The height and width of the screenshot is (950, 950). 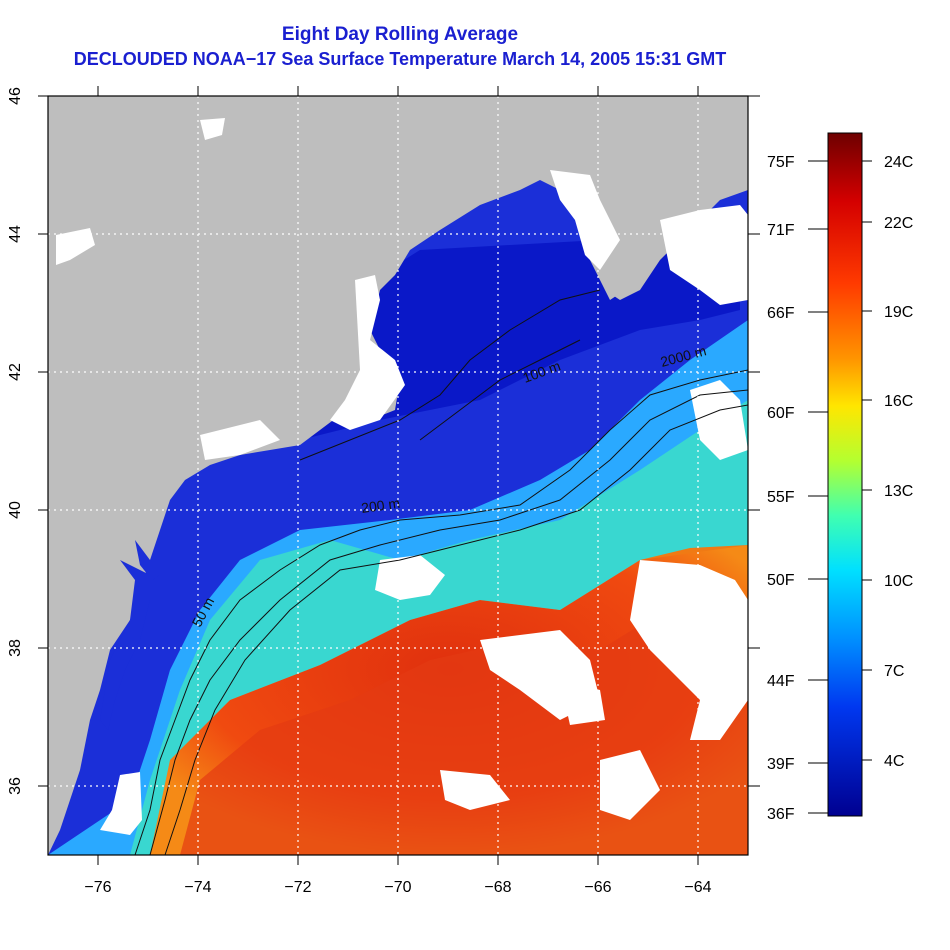 What do you see at coordinates (898, 162) in the screenshot?
I see `colorbar-c-label: 24C` at bounding box center [898, 162].